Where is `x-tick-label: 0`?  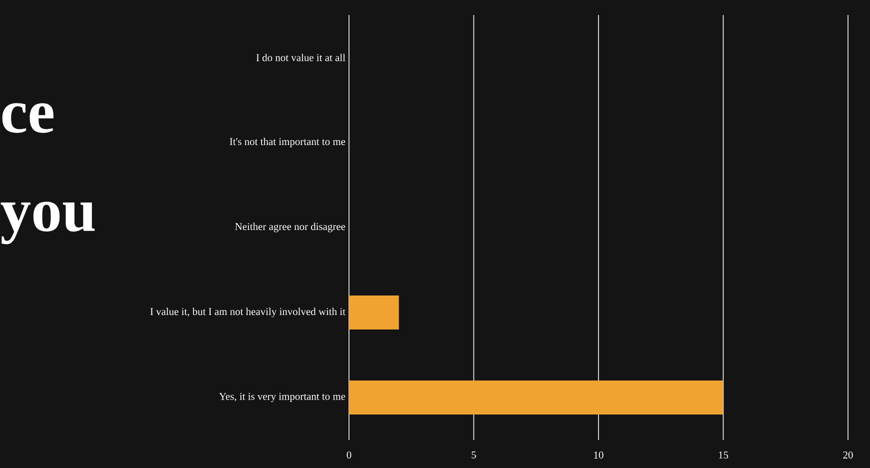 x-tick-label: 0 is located at coordinates (349, 455).